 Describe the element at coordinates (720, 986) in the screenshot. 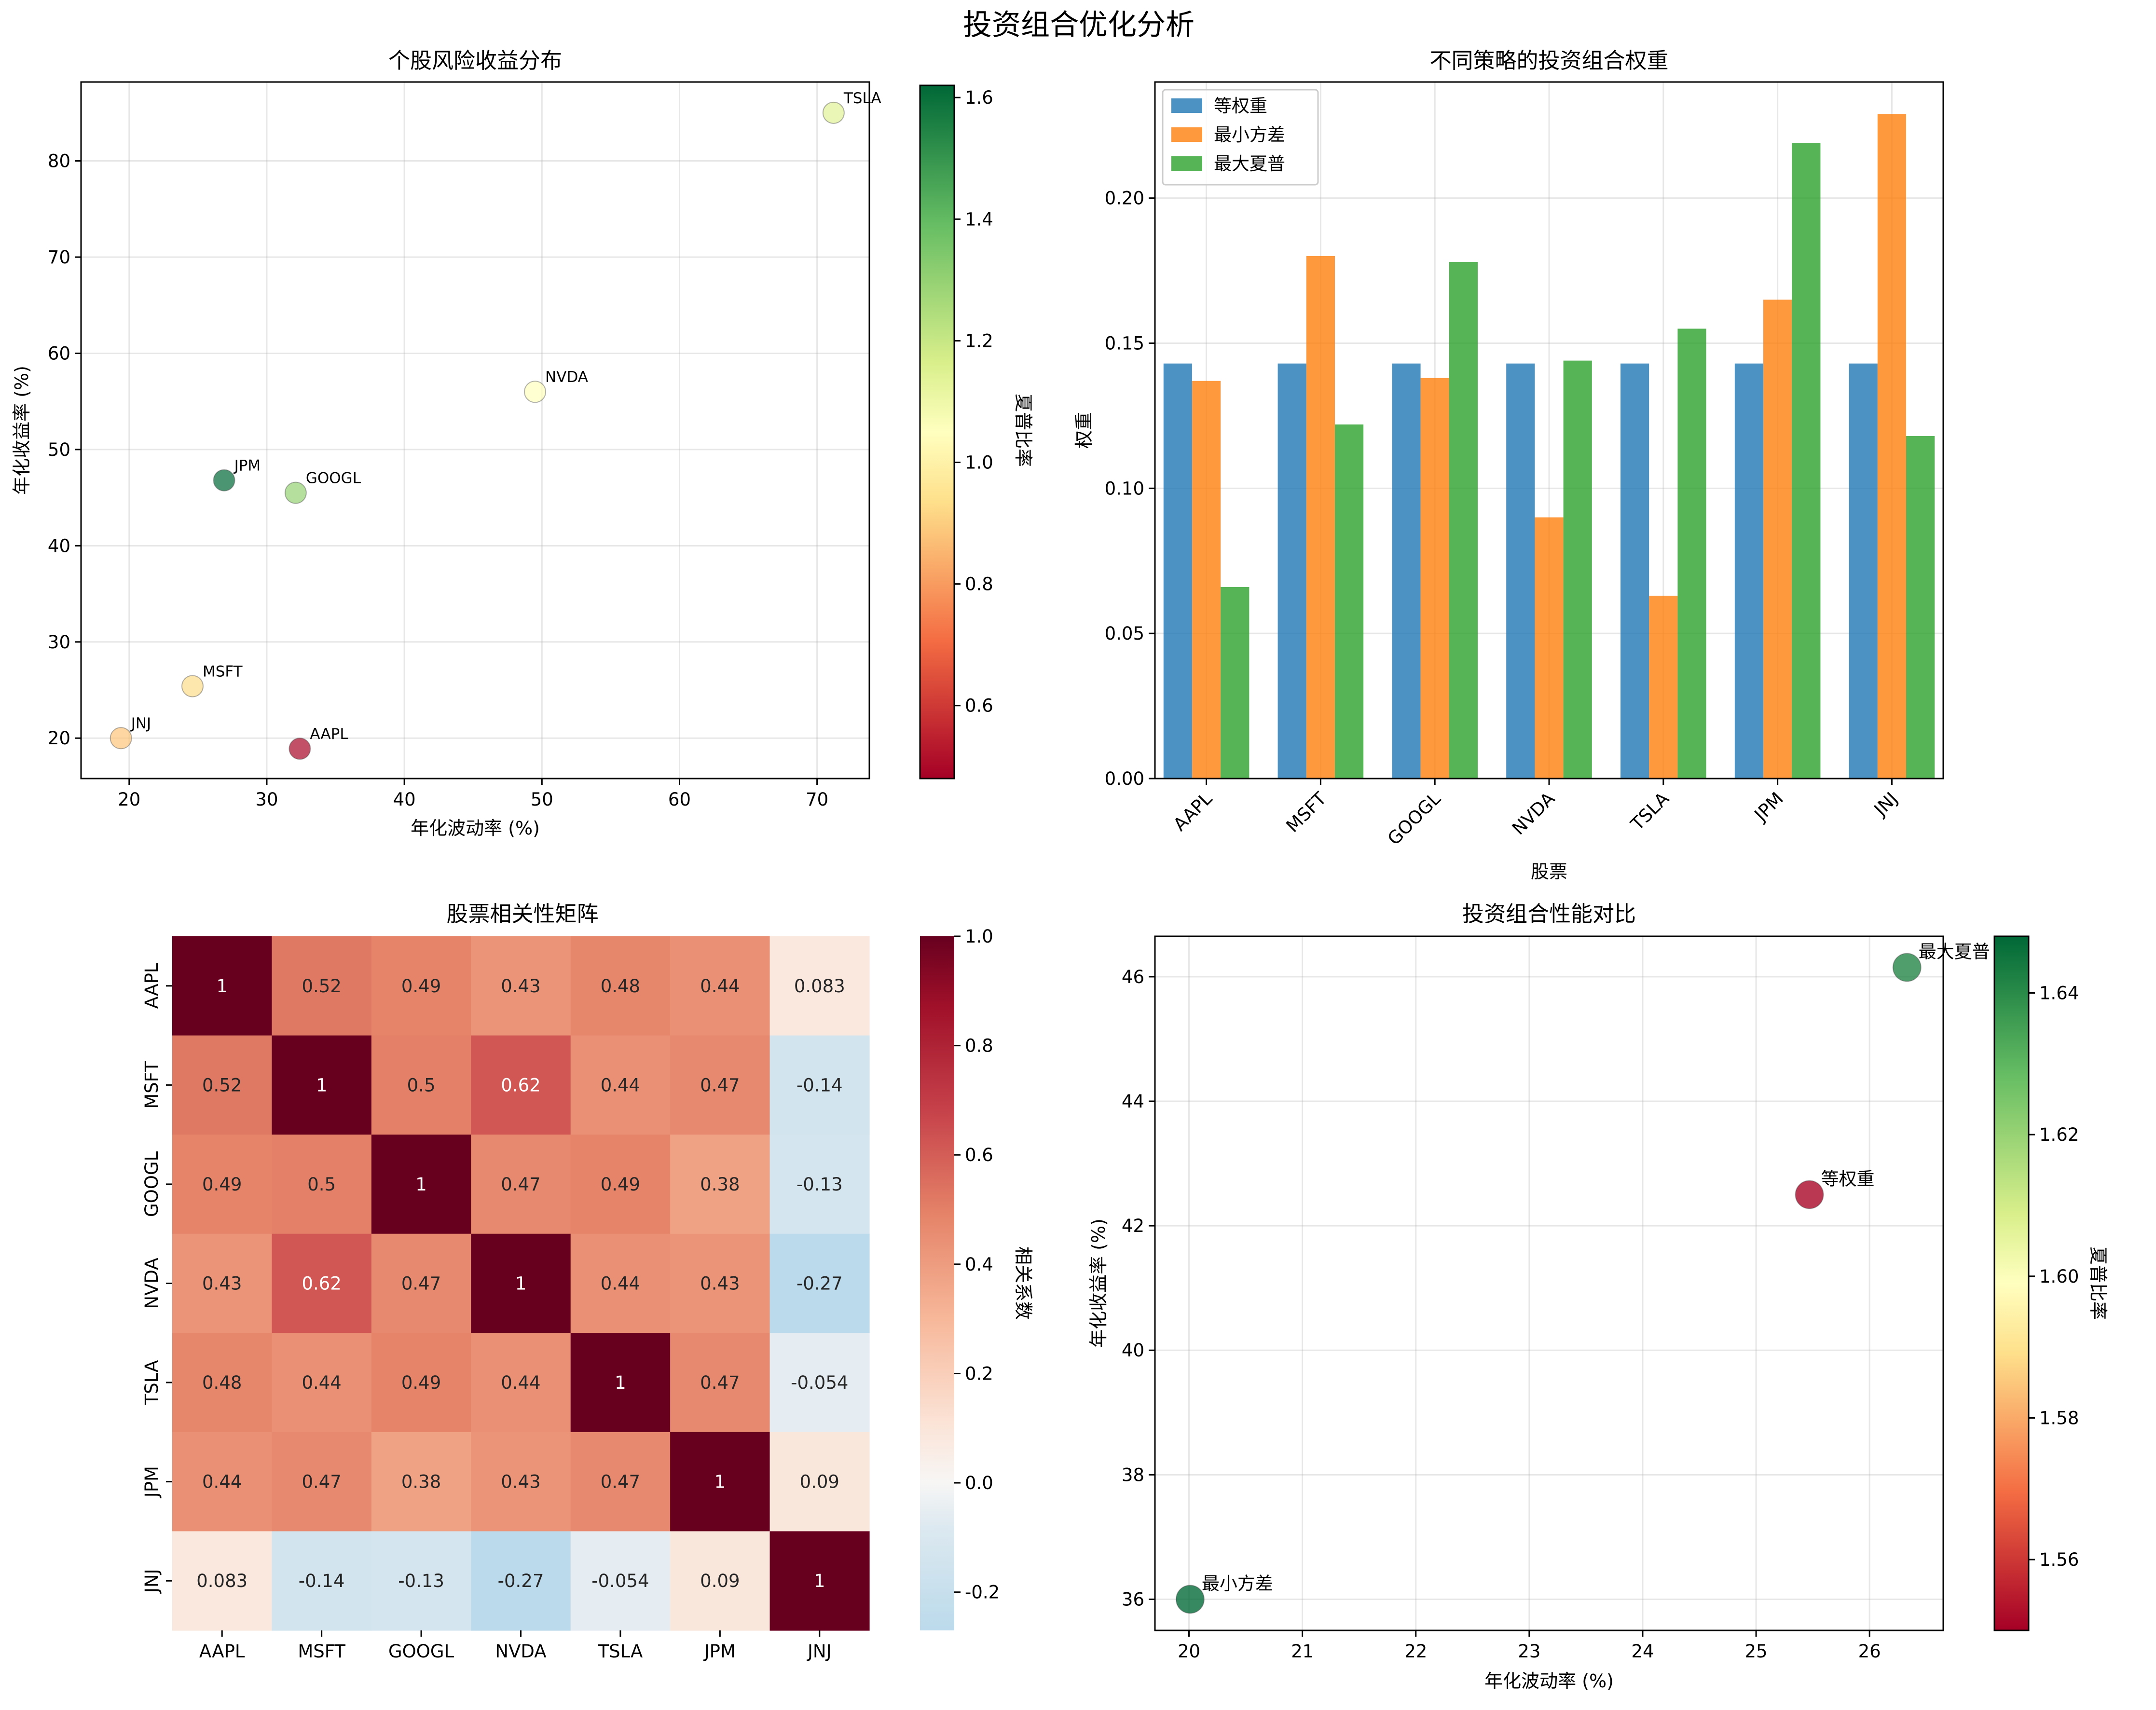

I see `heatmap-cell-aapl-jpm` at that location.